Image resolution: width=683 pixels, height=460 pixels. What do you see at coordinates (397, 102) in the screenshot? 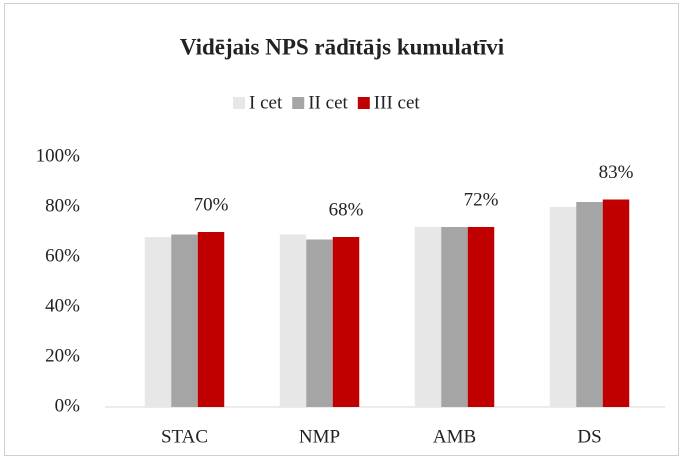
I see `legend-label: III cet` at bounding box center [397, 102].